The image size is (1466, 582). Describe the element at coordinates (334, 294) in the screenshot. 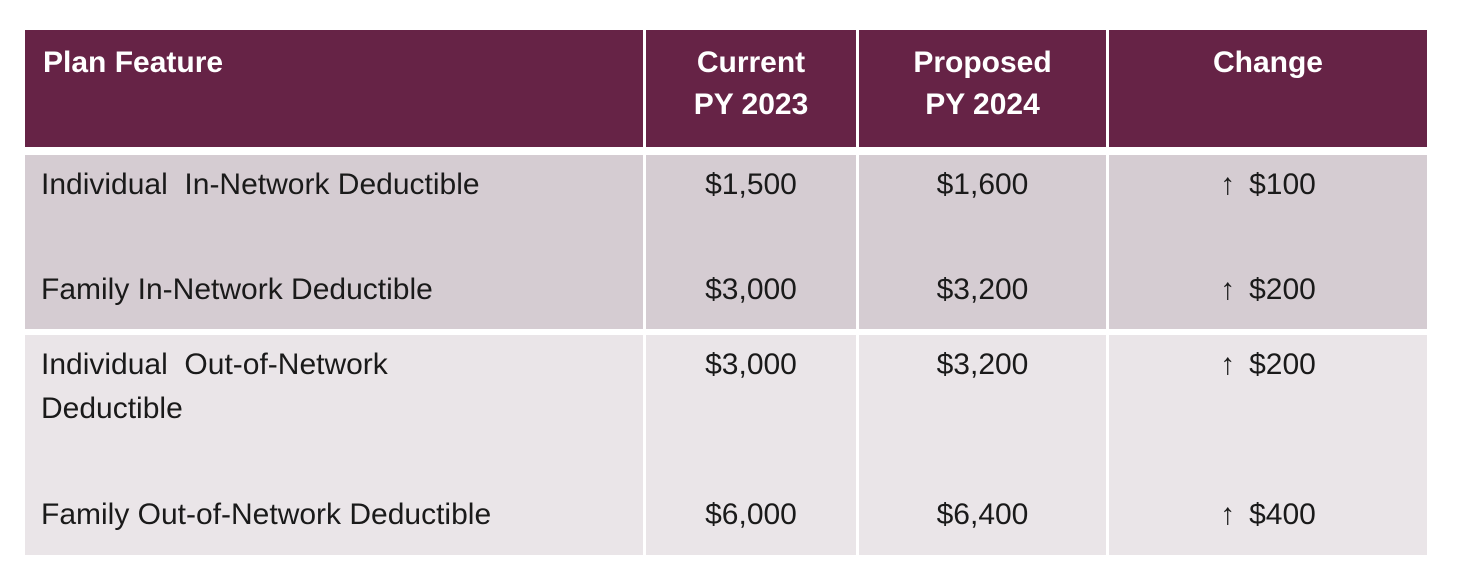

I see `feature-cell: Family In-Network Deductible` at that location.